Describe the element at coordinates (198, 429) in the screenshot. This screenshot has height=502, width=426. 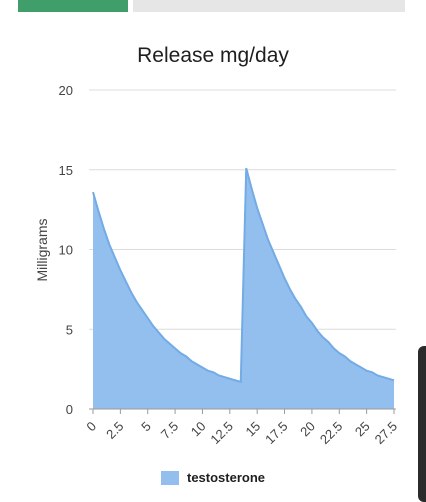
I see `x-tick-label: 10` at that location.